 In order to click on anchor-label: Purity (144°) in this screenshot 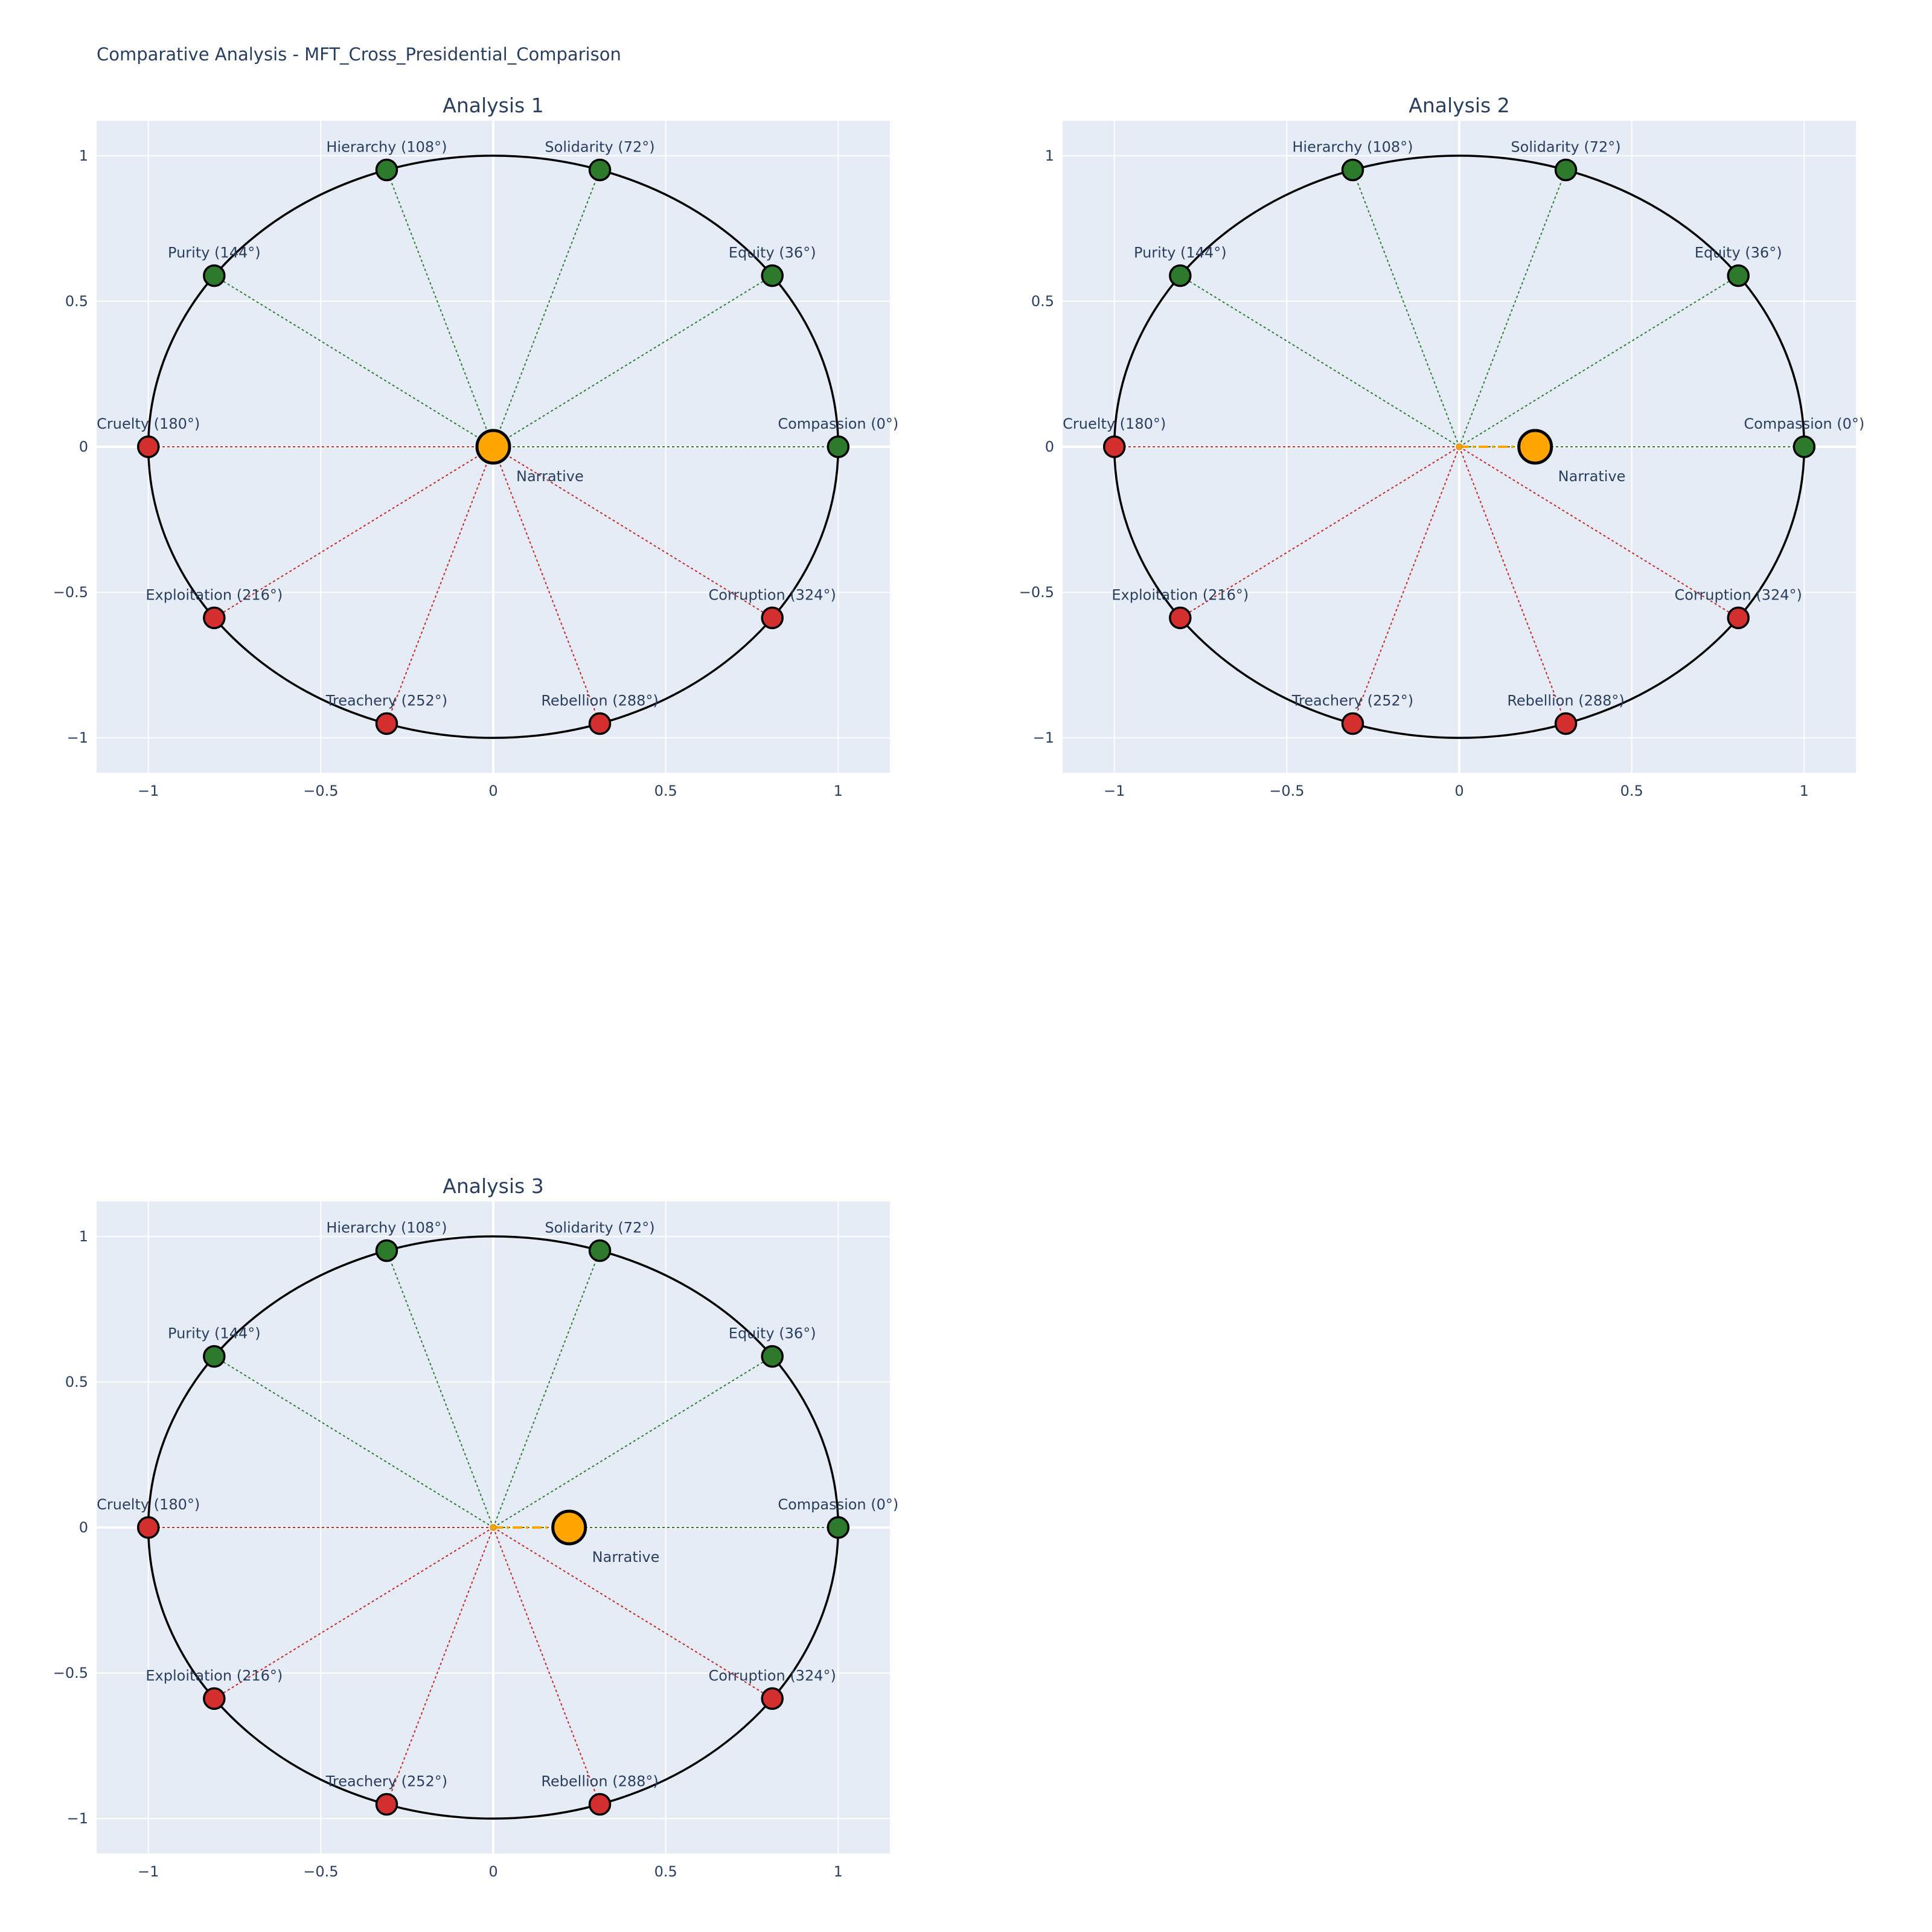, I will do `click(1181, 253)`.